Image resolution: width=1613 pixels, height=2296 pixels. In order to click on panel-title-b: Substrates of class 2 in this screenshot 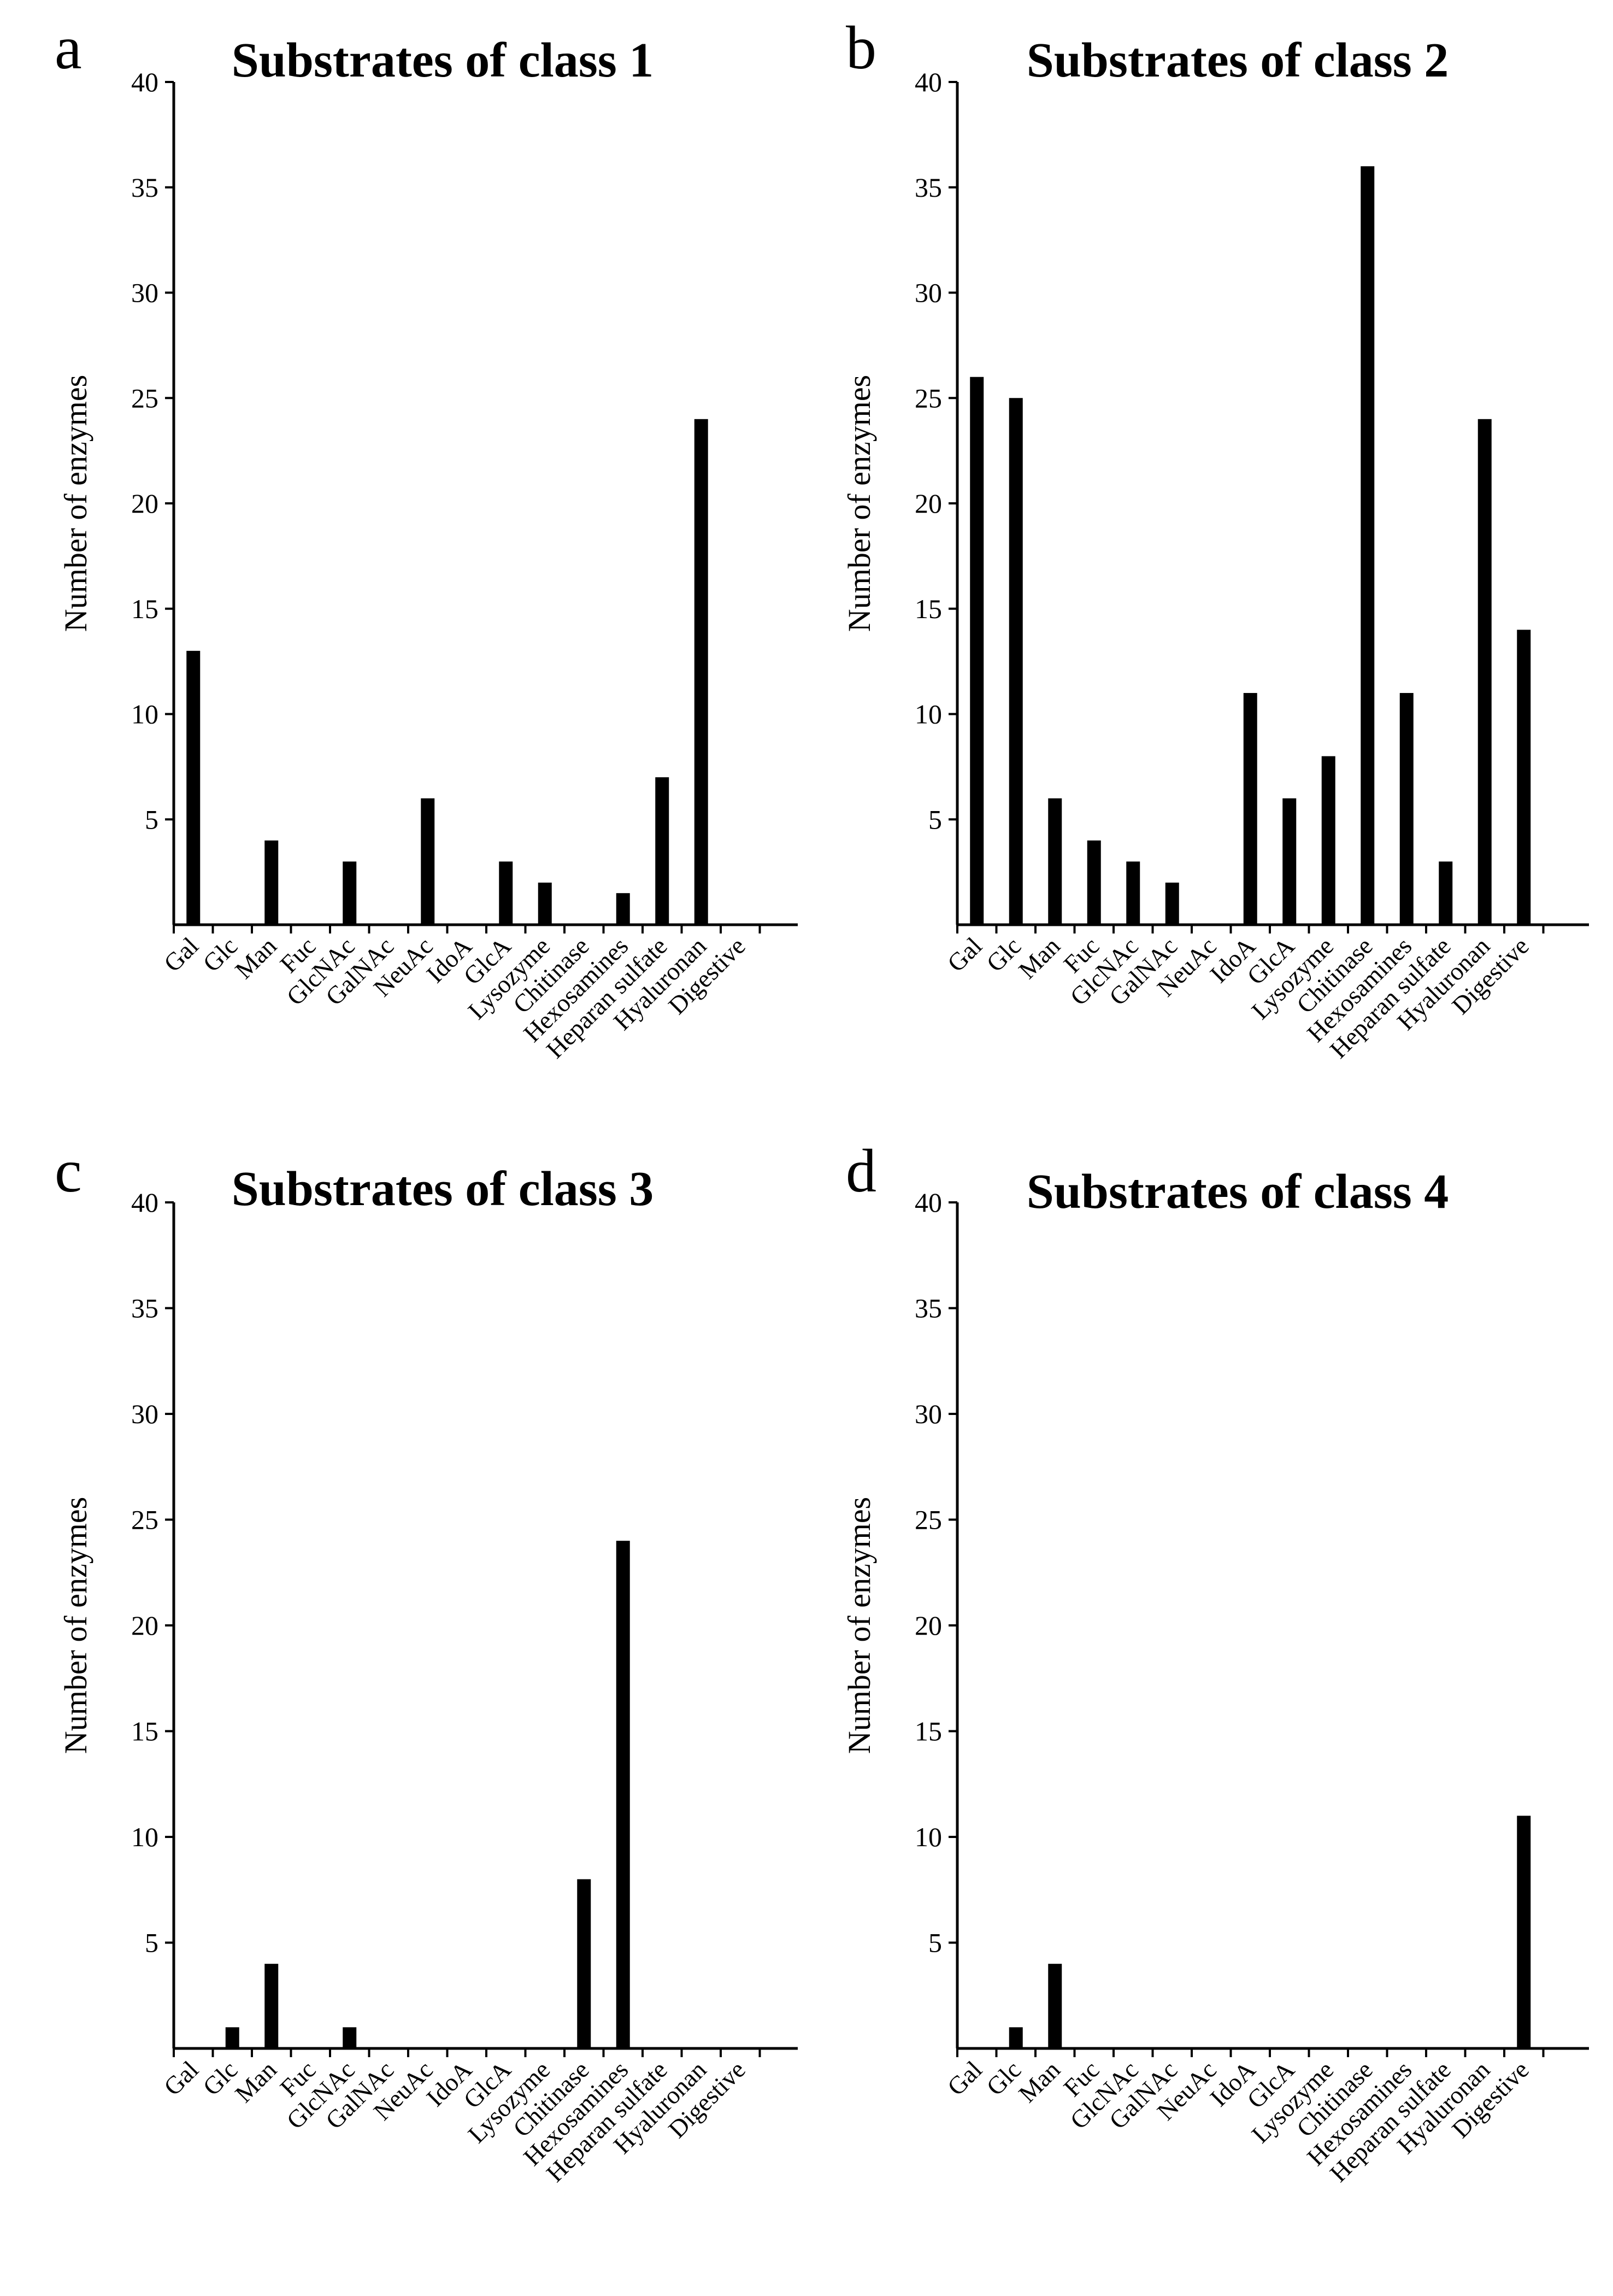, I will do `click(1238, 60)`.